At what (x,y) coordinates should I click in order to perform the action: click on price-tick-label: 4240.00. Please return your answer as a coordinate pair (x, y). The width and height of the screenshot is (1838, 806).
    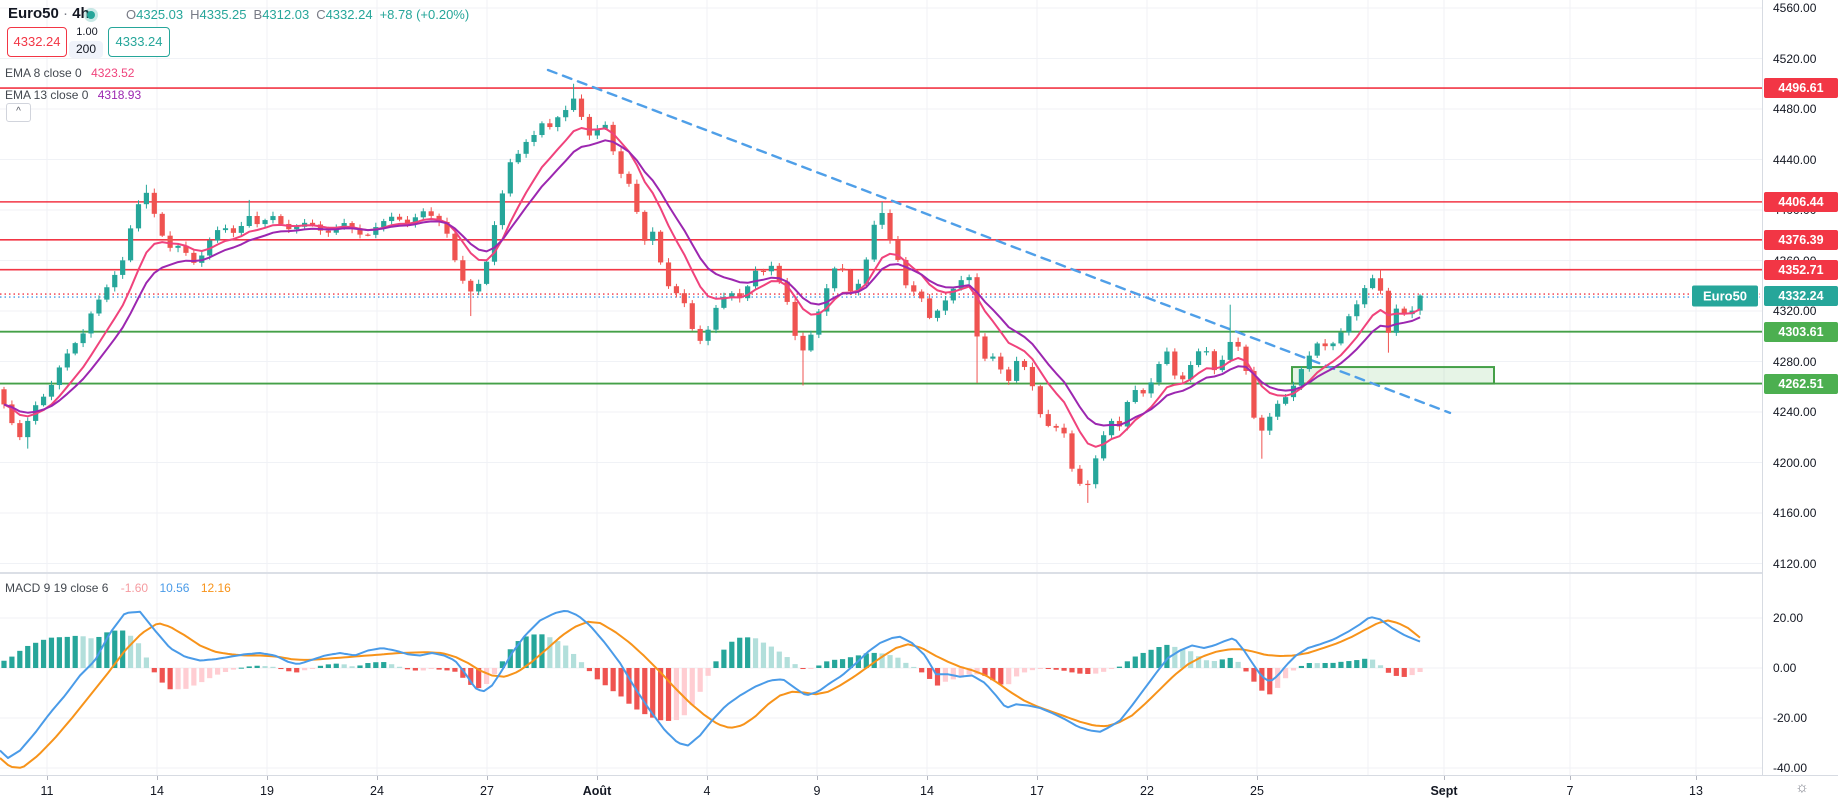
    Looking at the image, I should click on (1795, 412).